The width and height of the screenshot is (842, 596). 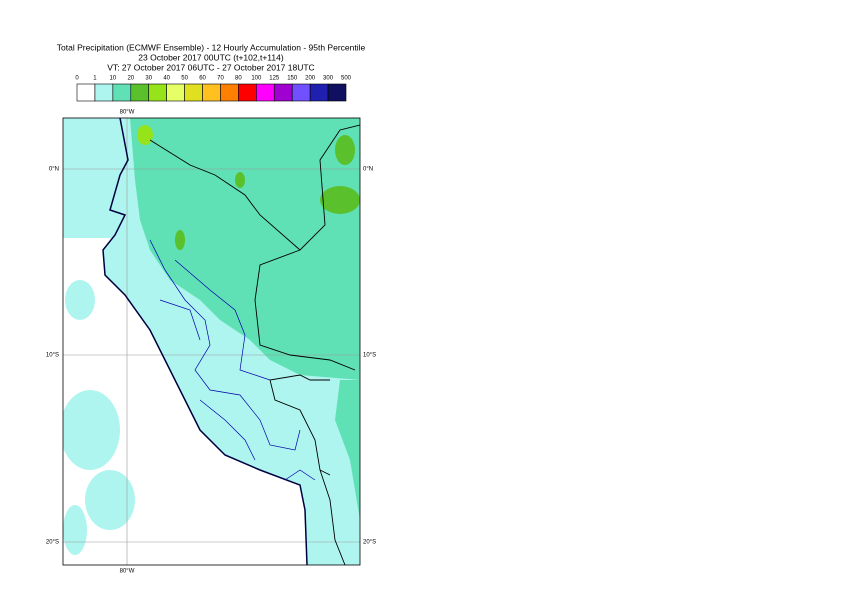 What do you see at coordinates (166, 79) in the screenshot?
I see `legend-label: 40` at bounding box center [166, 79].